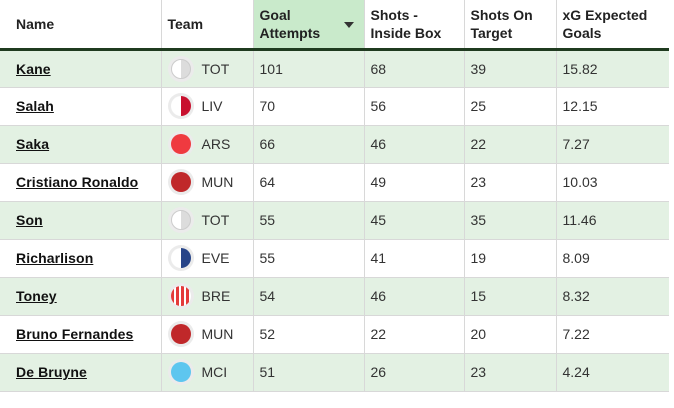 This screenshot has height=408, width=674. Describe the element at coordinates (414, 258) in the screenshot. I see `shots-inside-box-cell: 41` at that location.